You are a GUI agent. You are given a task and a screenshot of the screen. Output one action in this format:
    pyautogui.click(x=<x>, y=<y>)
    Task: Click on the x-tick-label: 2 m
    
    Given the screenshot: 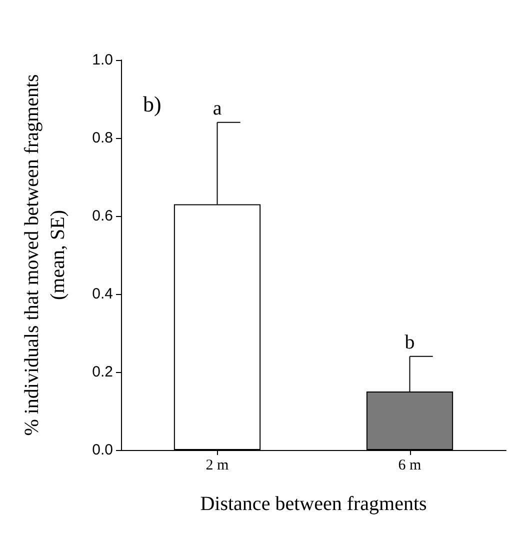 What is the action you would take?
    pyautogui.click(x=218, y=466)
    